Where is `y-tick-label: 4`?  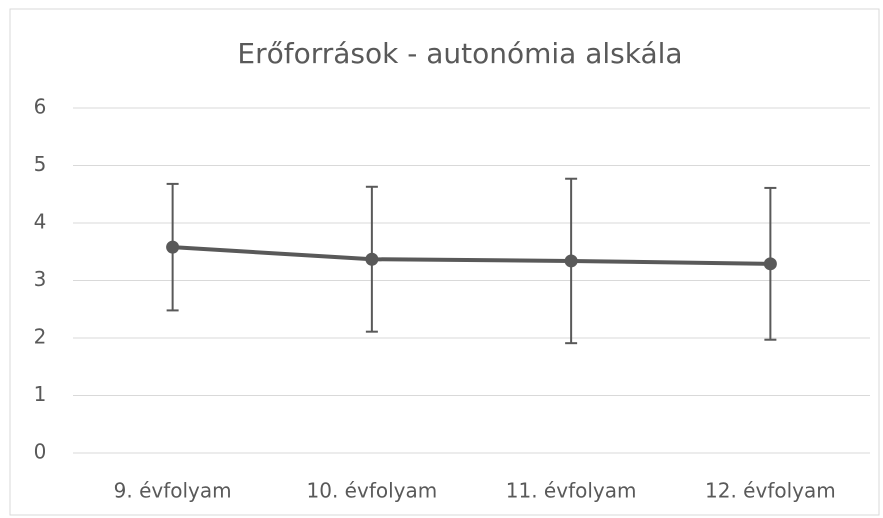
y-tick-label: 4 is located at coordinates (40, 222).